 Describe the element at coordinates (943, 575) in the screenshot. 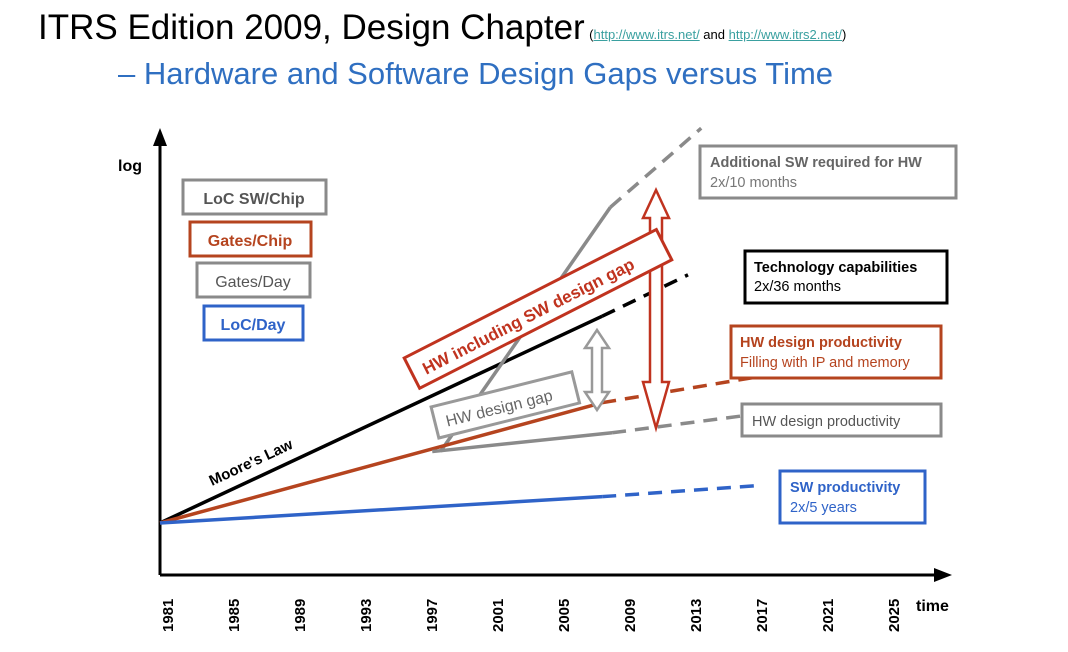

I see `x-axis-arrow` at that location.